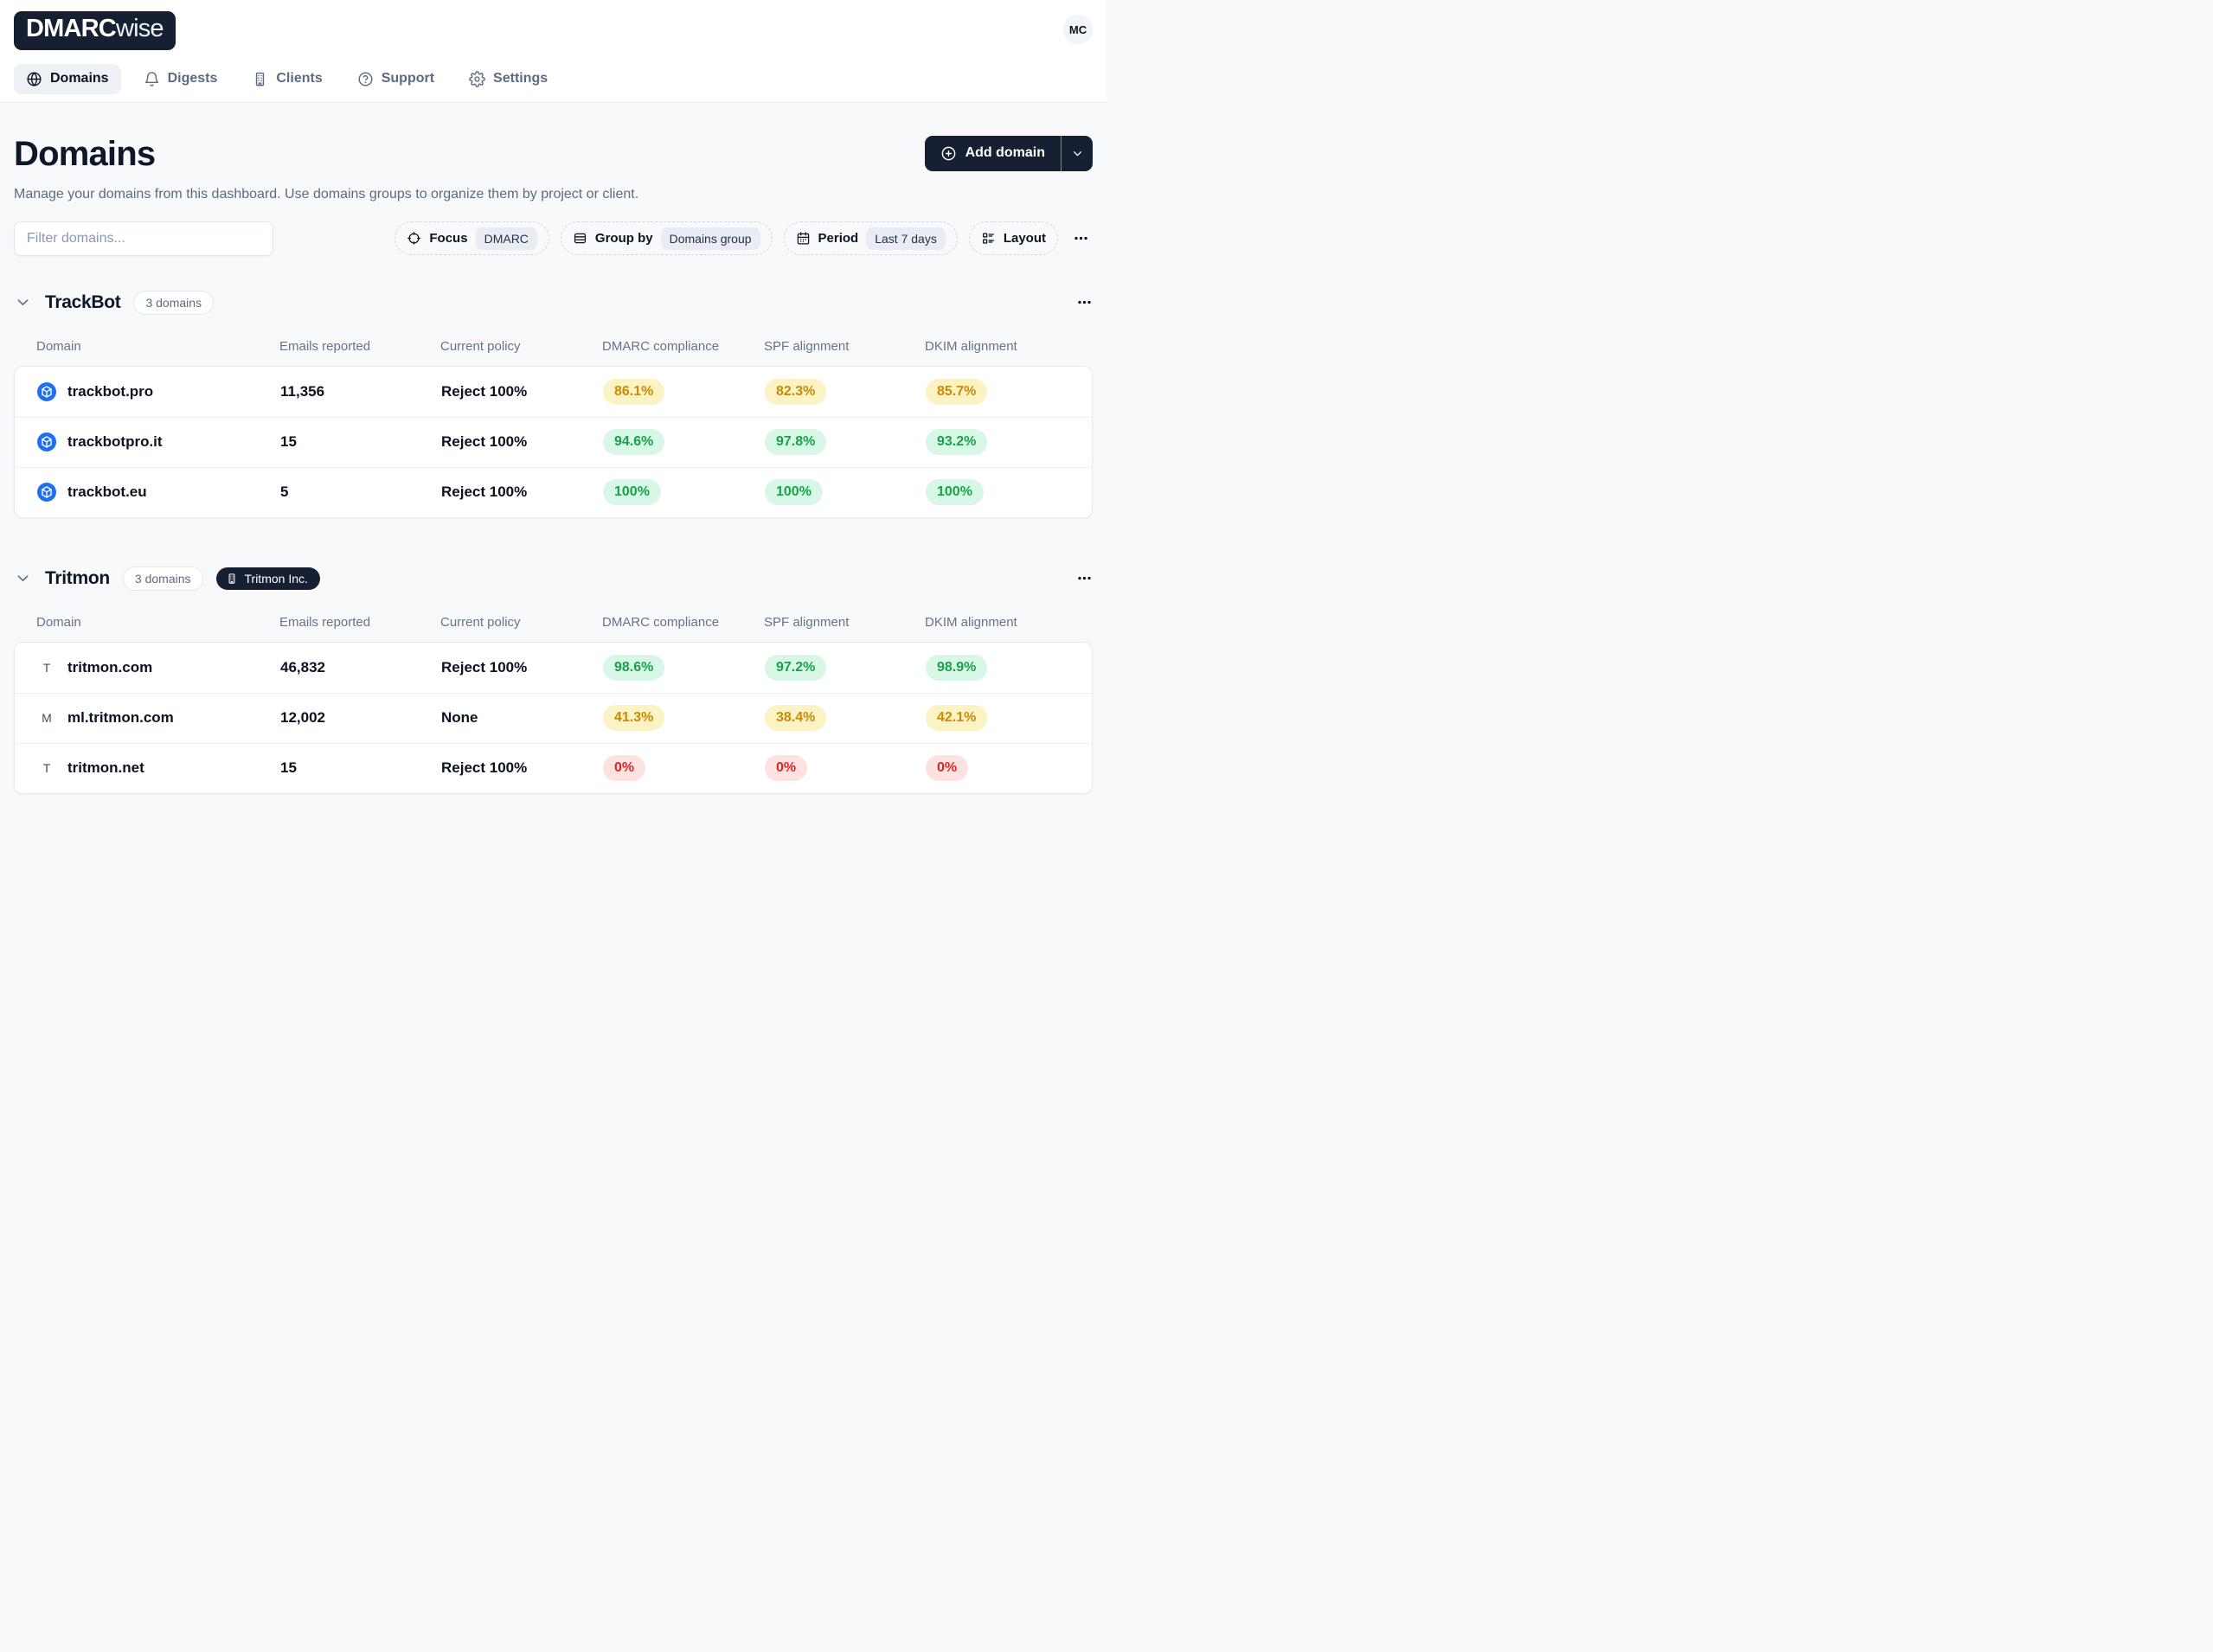  I want to click on focus-label: Focus, so click(448, 239).